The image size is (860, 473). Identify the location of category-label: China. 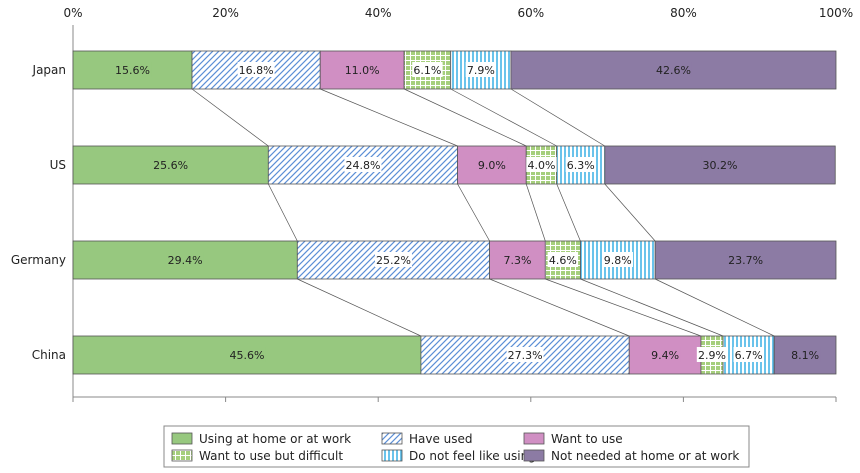
(49, 355).